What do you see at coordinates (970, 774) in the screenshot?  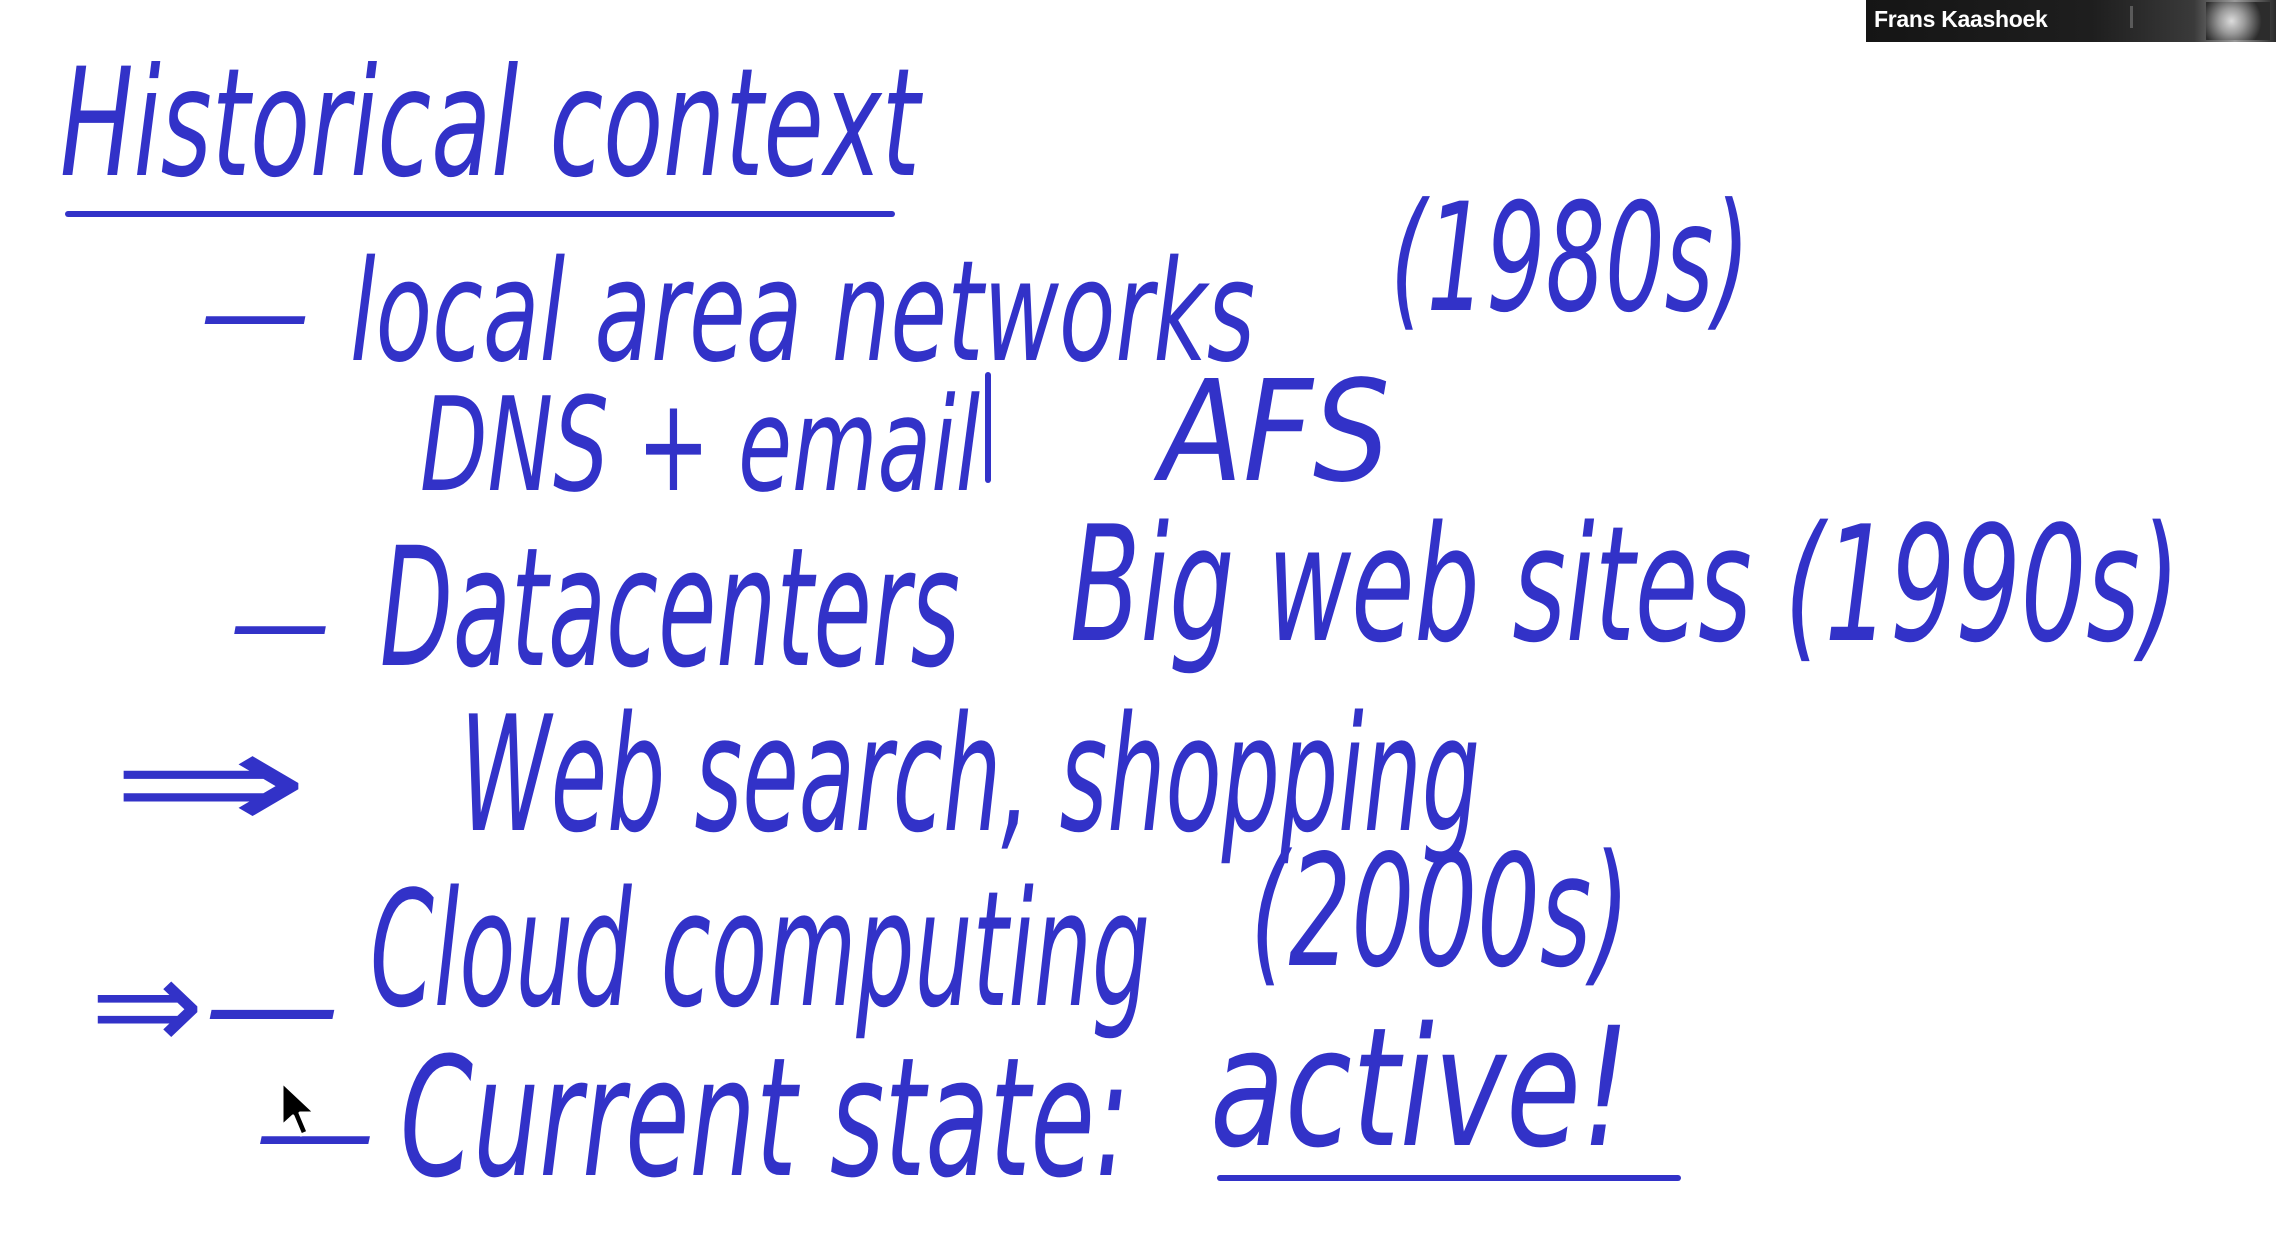 I see `line-web-search-shopping: Web search, shopping` at bounding box center [970, 774].